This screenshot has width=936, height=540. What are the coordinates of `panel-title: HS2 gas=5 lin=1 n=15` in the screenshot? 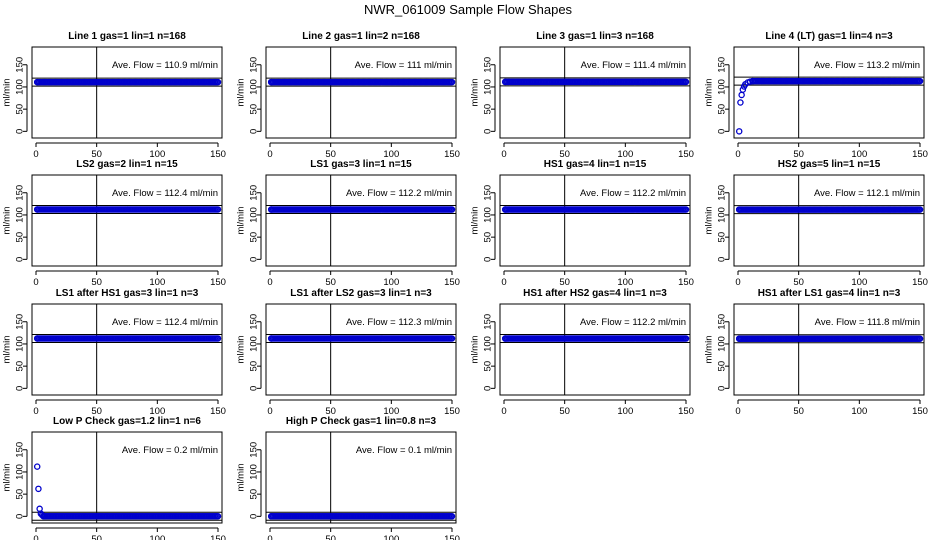 It's located at (829, 164).